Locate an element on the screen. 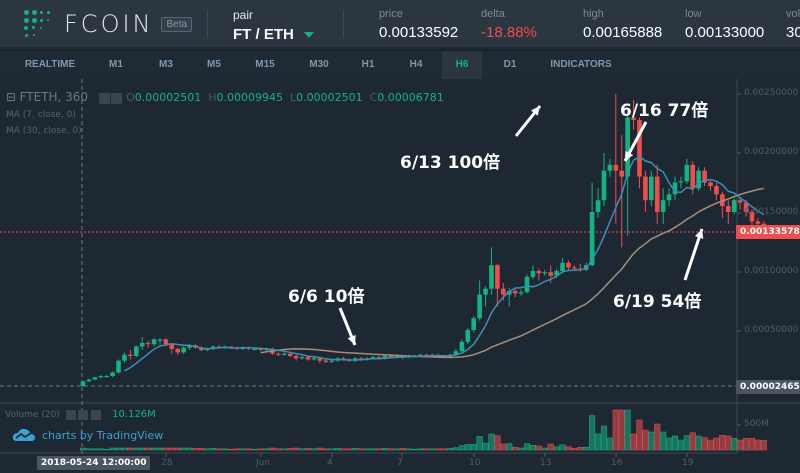 This screenshot has height=473, width=800. close-icon is located at coordinates (96, 414).